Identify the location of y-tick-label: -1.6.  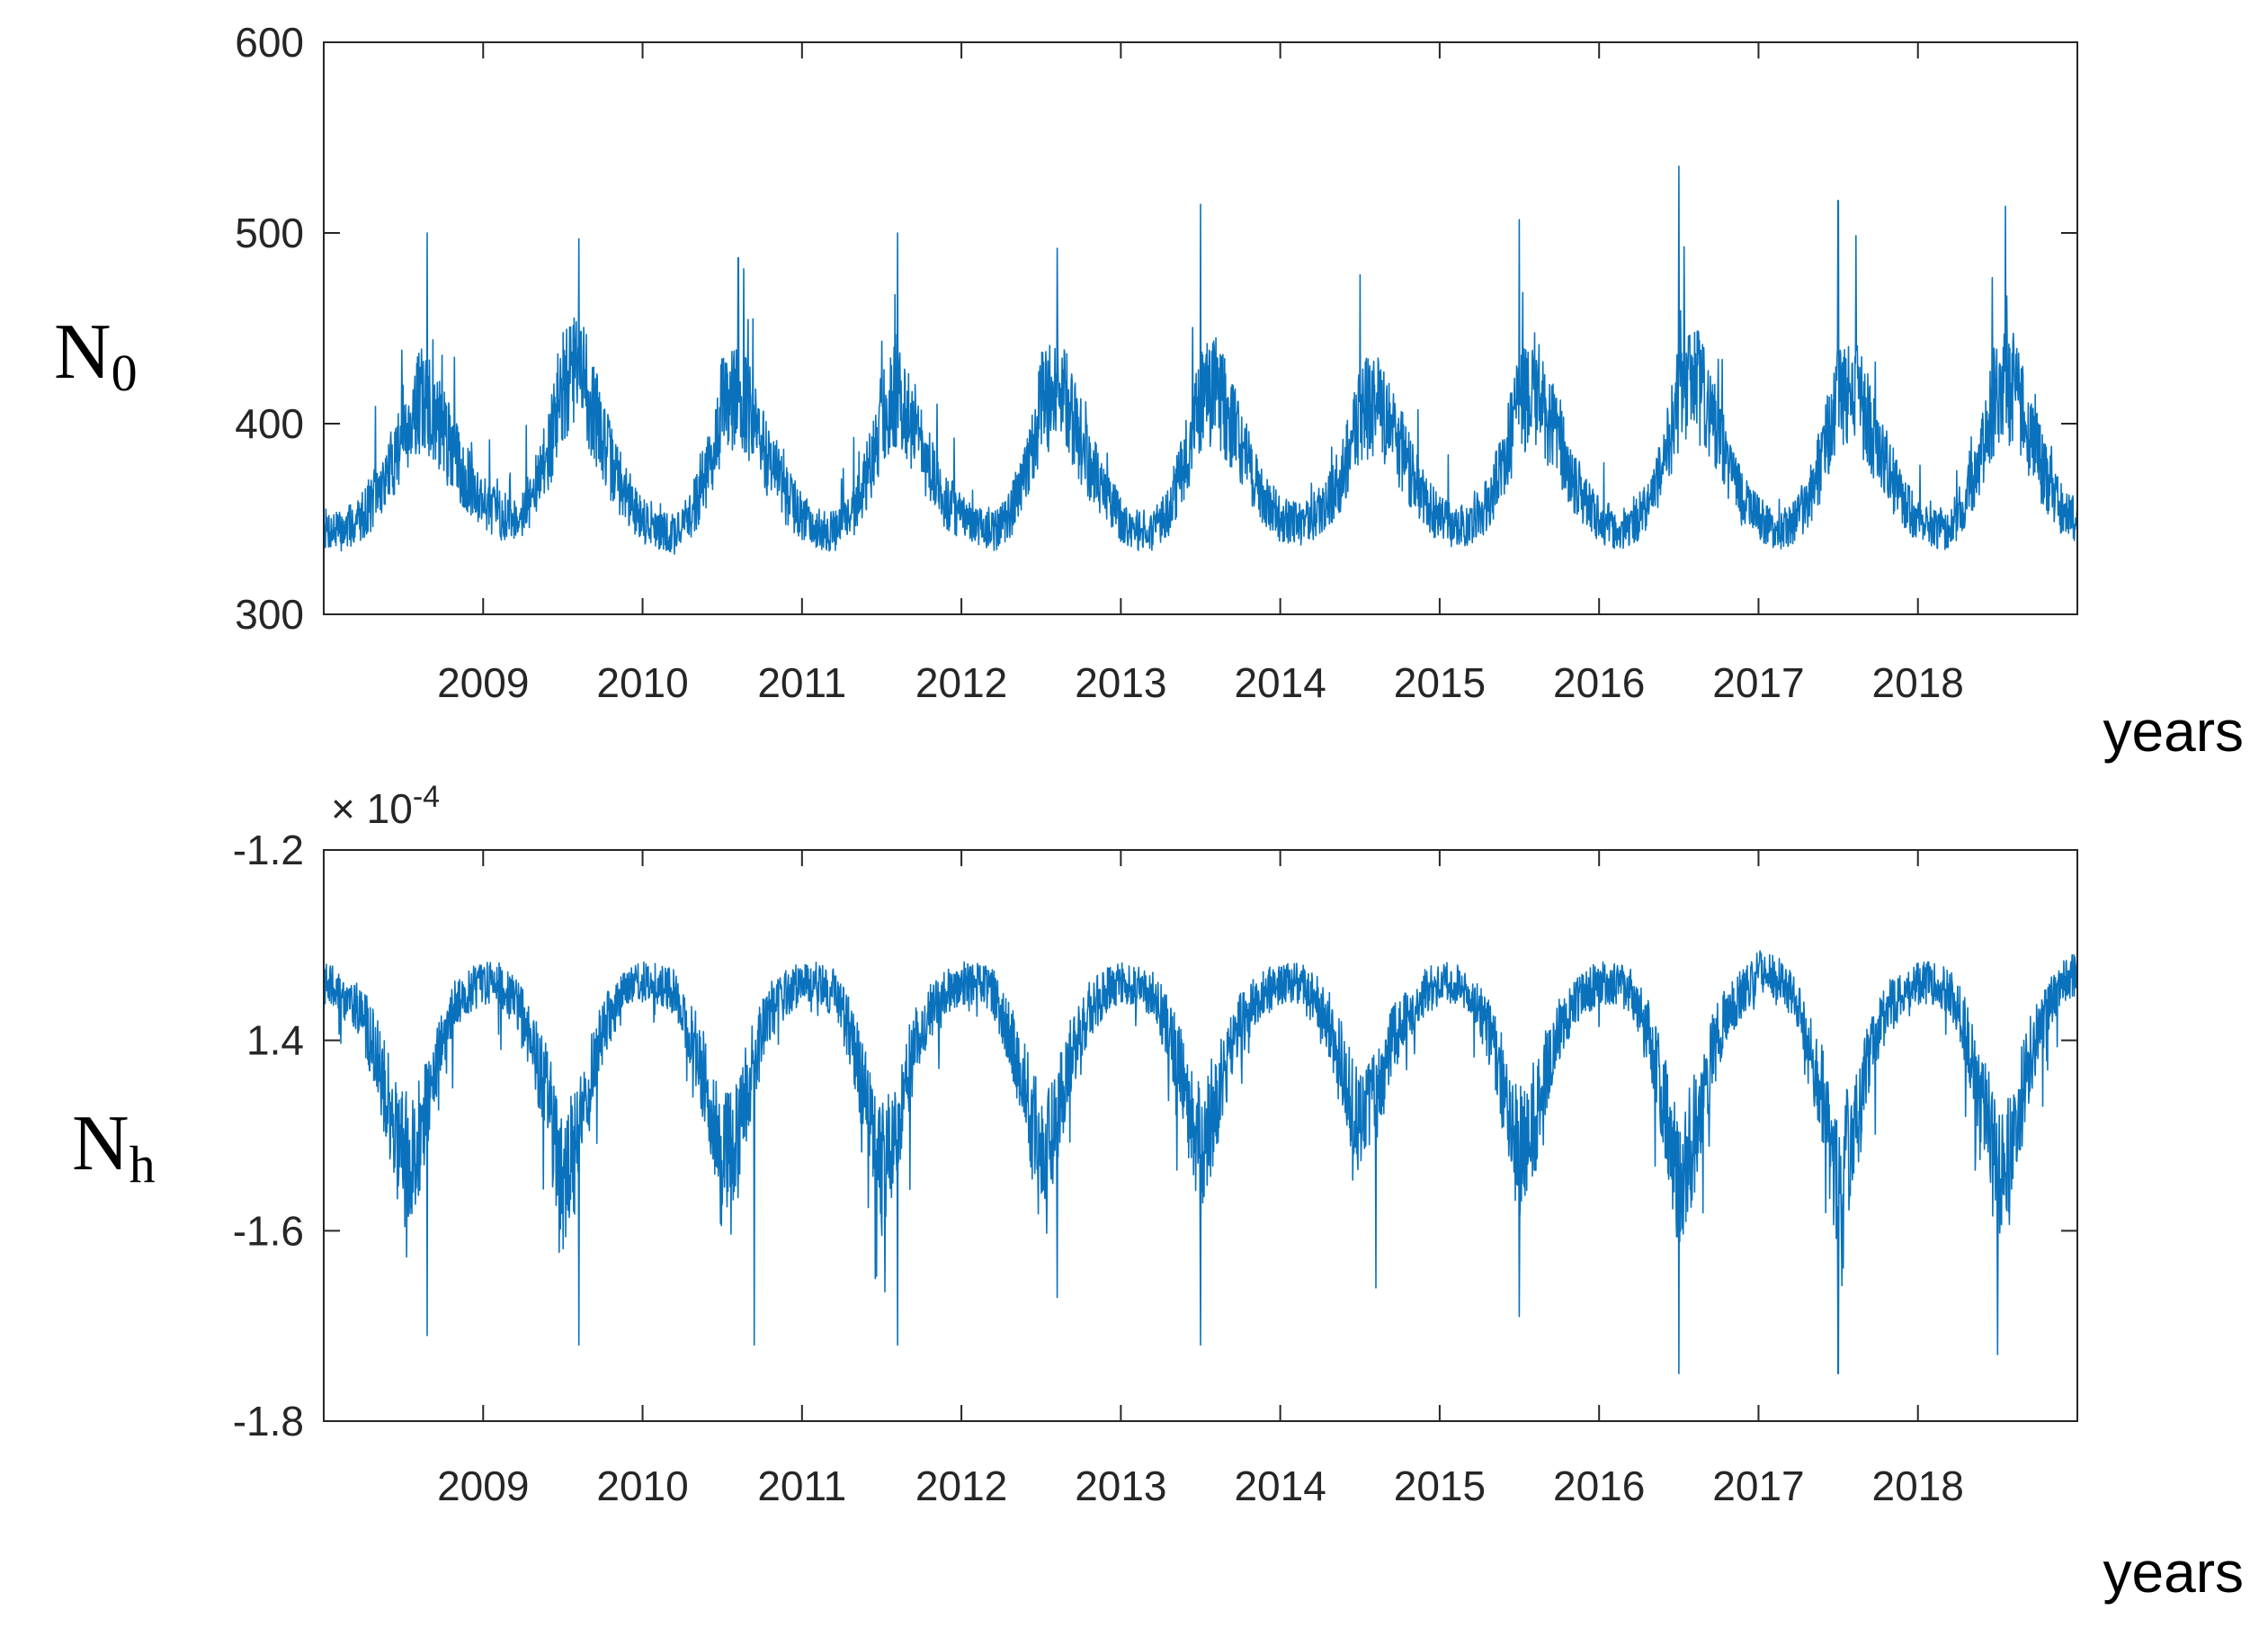
(268, 1230).